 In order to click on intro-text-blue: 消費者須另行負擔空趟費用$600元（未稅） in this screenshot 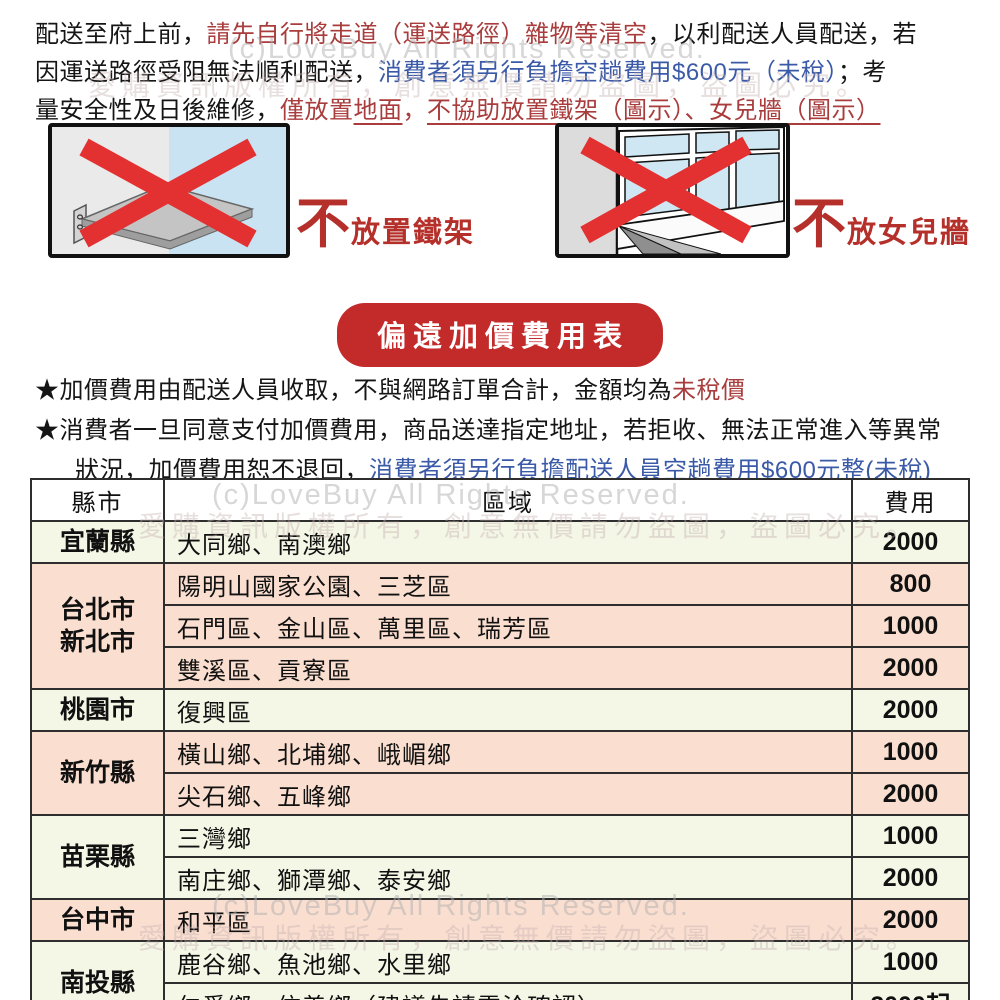, I will do `click(608, 72)`.